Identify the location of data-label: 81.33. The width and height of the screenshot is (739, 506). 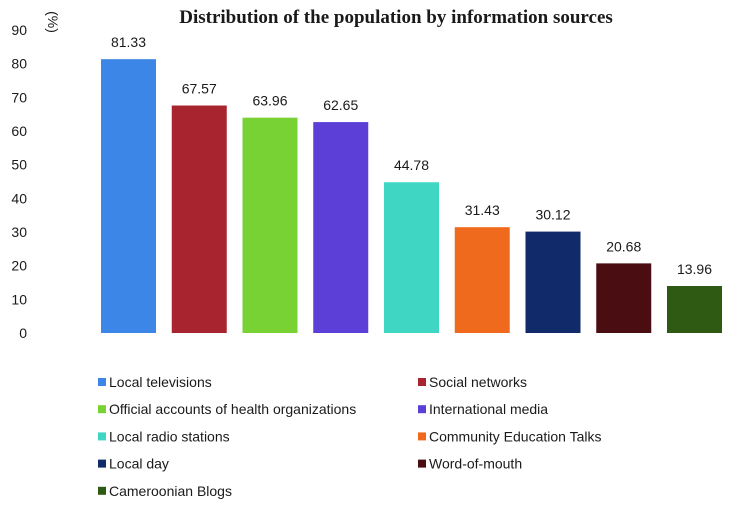
(128, 42).